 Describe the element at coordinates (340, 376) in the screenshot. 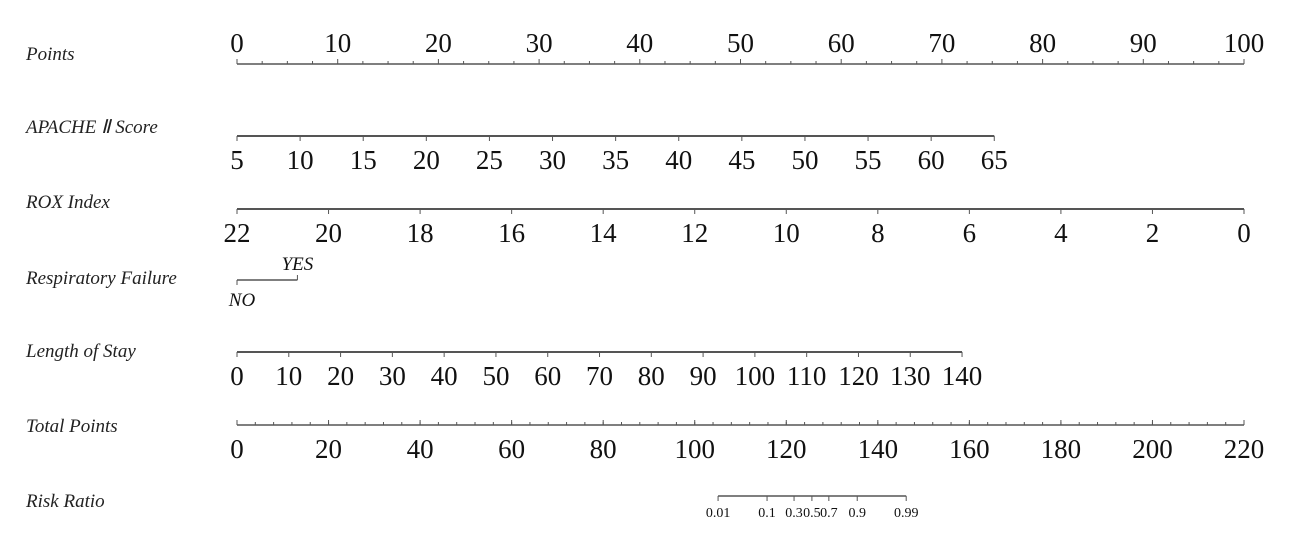

I see `length-of-stay-tick-label: 20` at that location.